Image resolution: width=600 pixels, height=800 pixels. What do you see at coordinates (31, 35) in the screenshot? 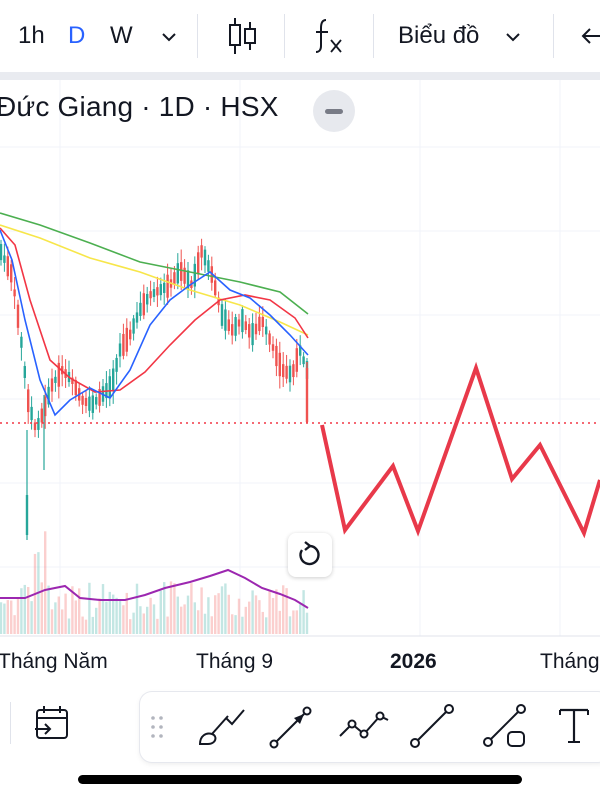
I see `interval-1h-button: 1h` at bounding box center [31, 35].